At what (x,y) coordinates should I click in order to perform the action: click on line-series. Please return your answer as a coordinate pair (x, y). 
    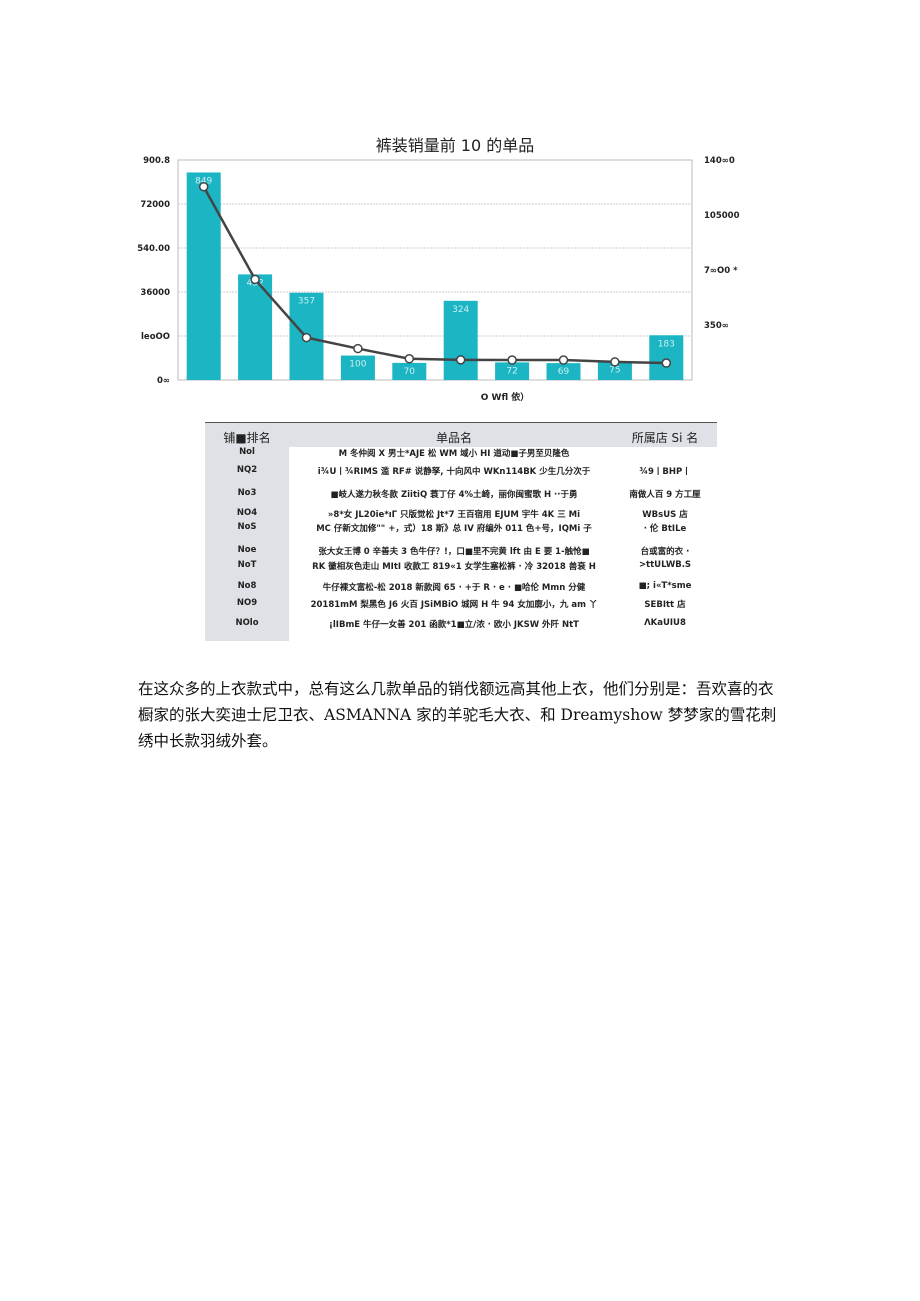
    Looking at the image, I should click on (434, 275).